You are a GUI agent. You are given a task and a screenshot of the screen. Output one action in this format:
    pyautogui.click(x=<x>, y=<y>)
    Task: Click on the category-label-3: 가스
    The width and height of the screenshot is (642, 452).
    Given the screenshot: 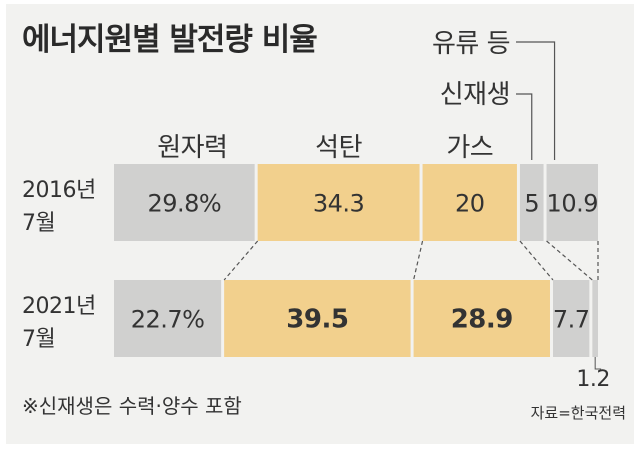 What is the action you would take?
    pyautogui.click(x=469, y=148)
    